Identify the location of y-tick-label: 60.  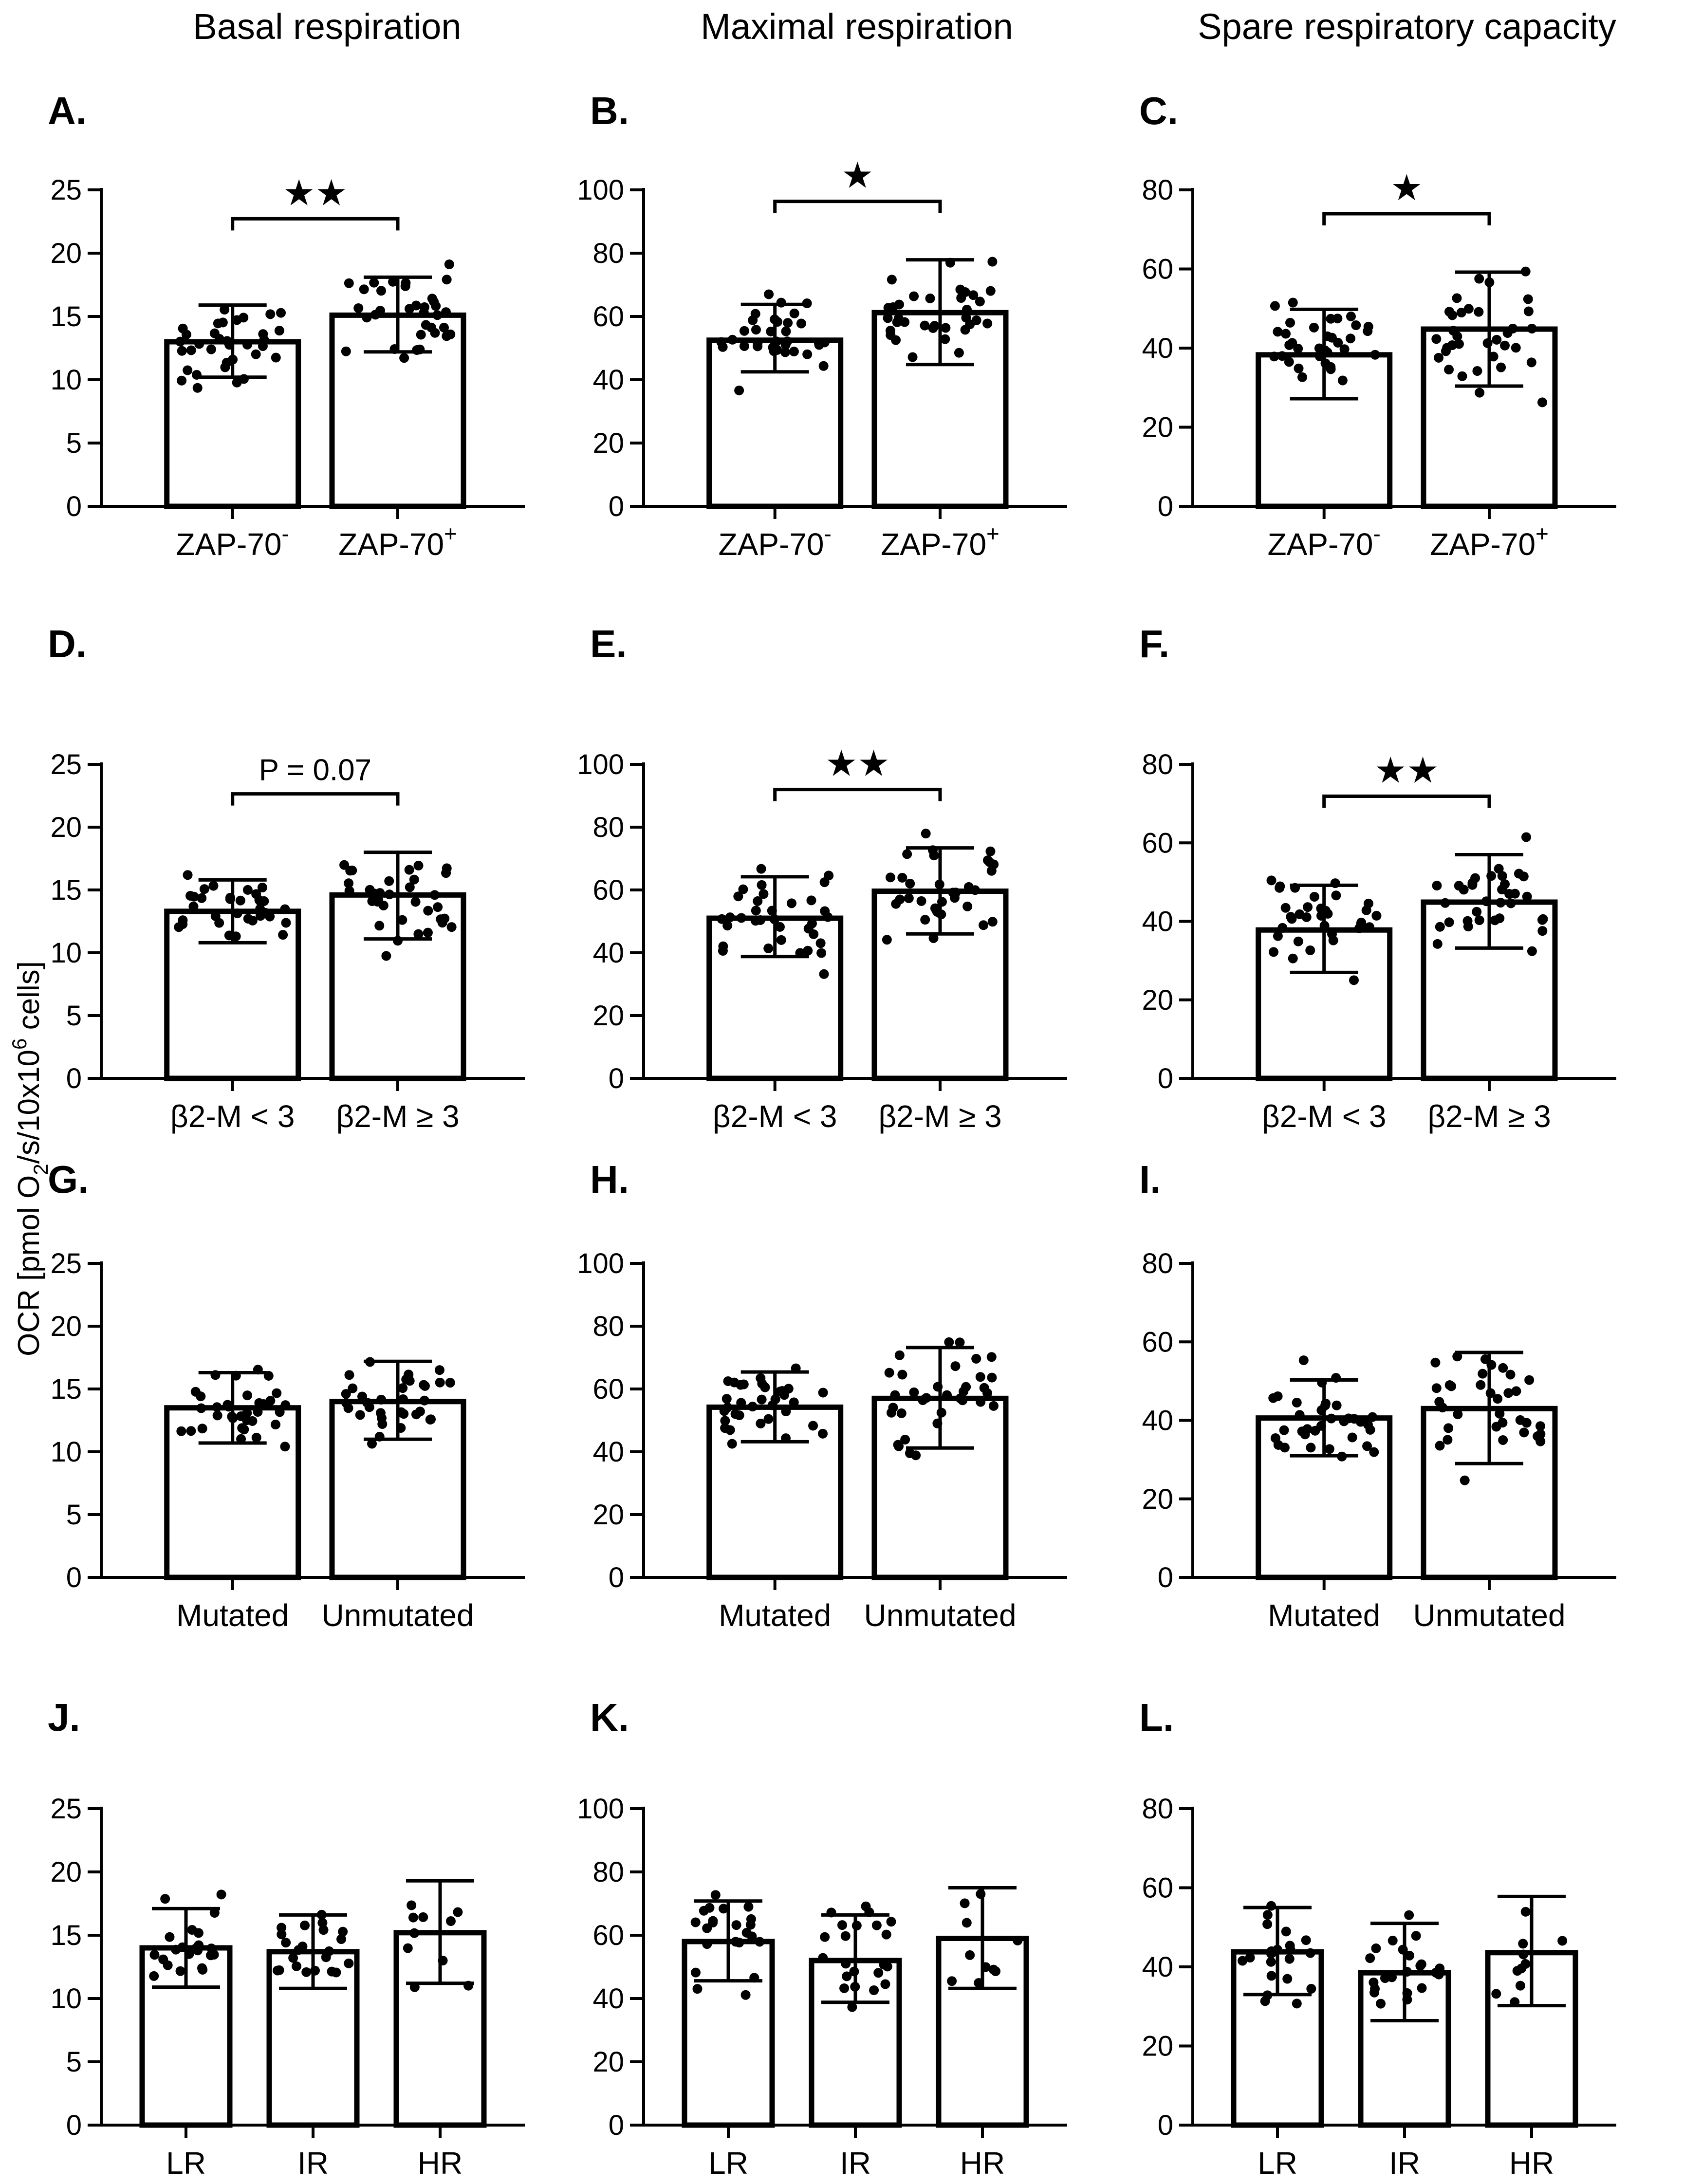
(1157, 269).